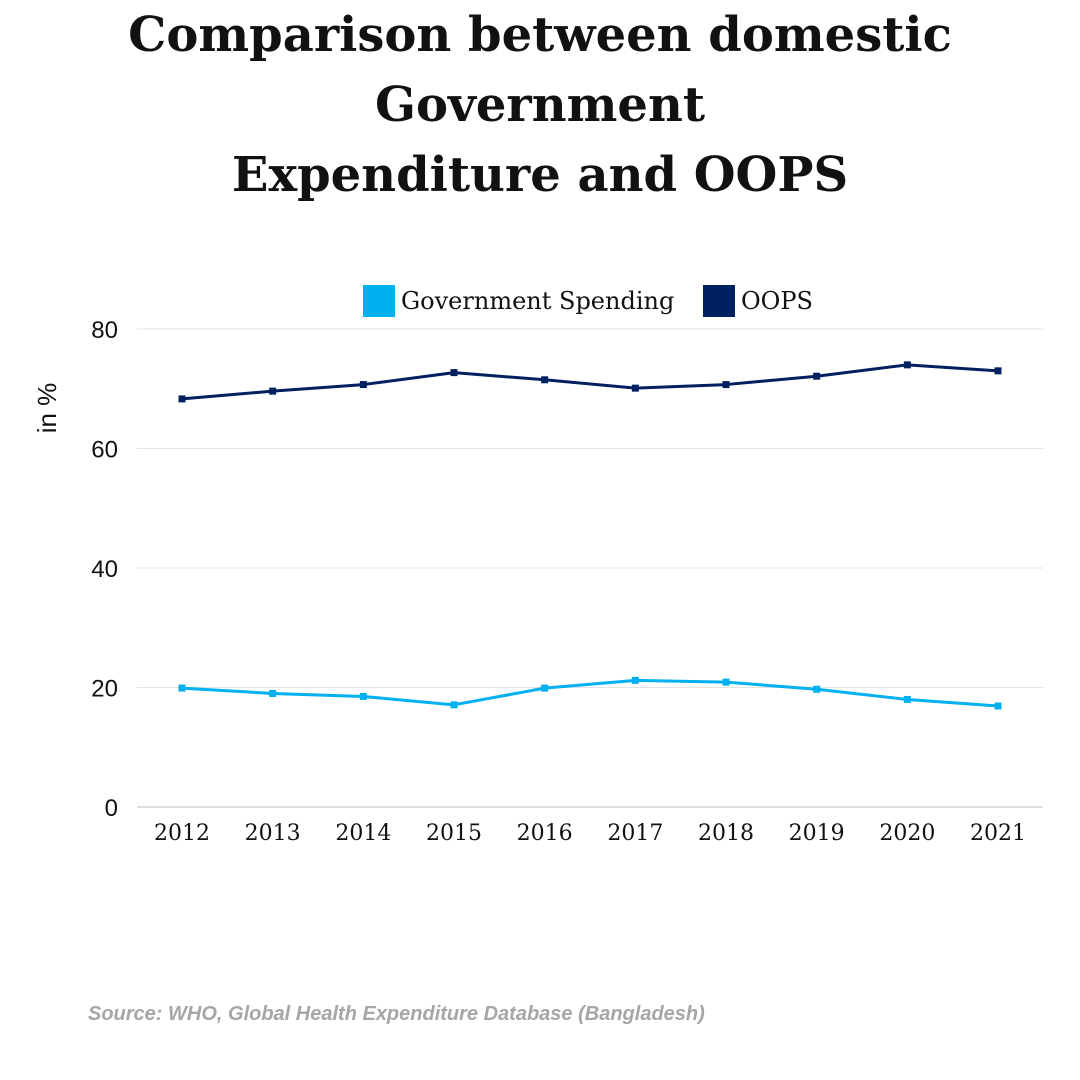  What do you see at coordinates (907, 833) in the screenshot?
I see `x-tick-label: 2020` at bounding box center [907, 833].